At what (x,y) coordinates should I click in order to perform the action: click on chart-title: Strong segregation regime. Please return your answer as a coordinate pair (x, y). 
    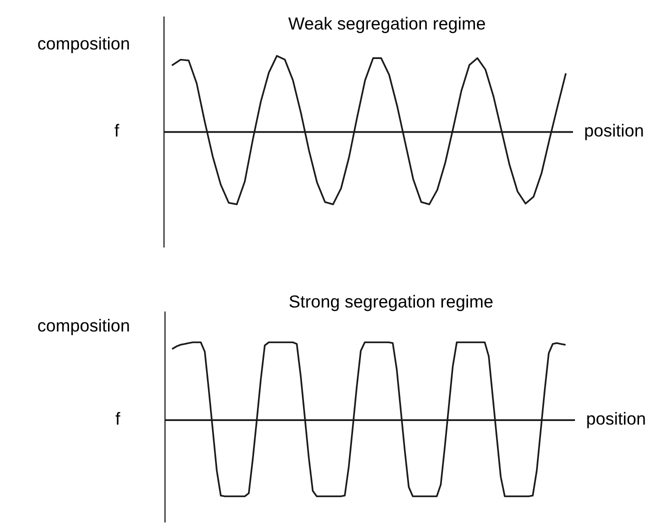
    Looking at the image, I should click on (391, 303).